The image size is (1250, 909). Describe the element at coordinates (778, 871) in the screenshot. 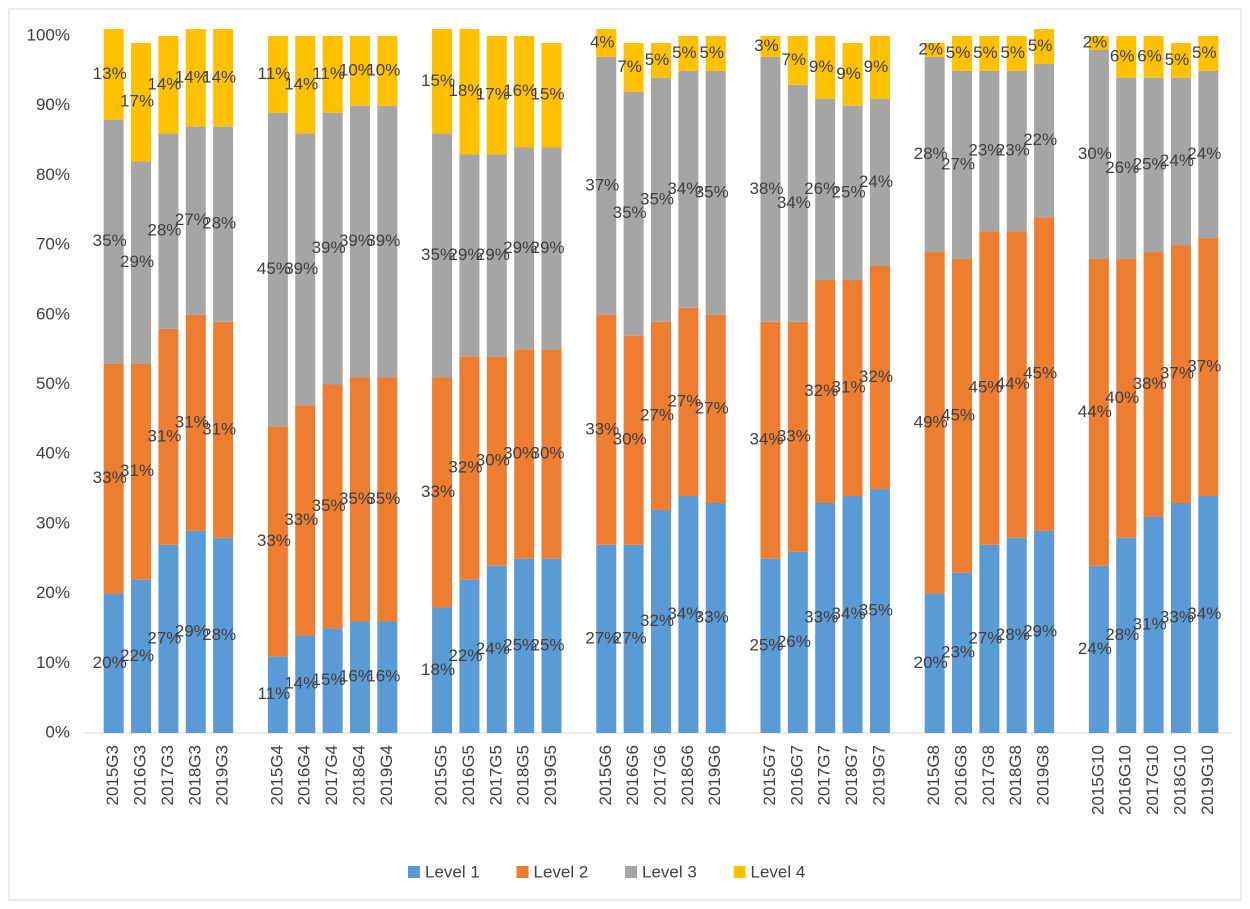

I see `legend-label: Level 4` at that location.